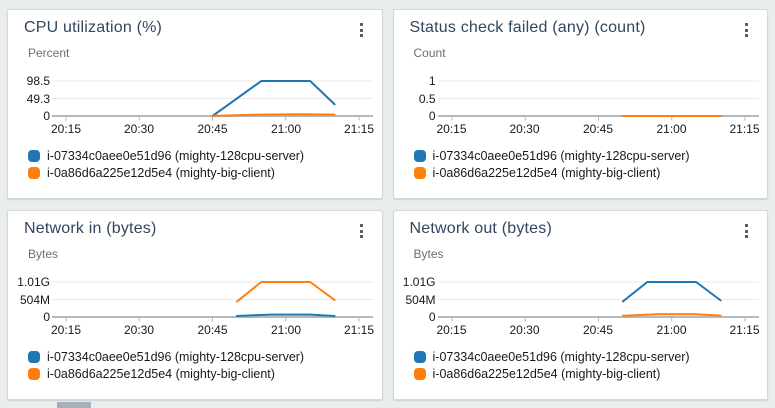  What do you see at coordinates (196, 229) in the screenshot?
I see `widget-header: Network in (bytes)` at bounding box center [196, 229].